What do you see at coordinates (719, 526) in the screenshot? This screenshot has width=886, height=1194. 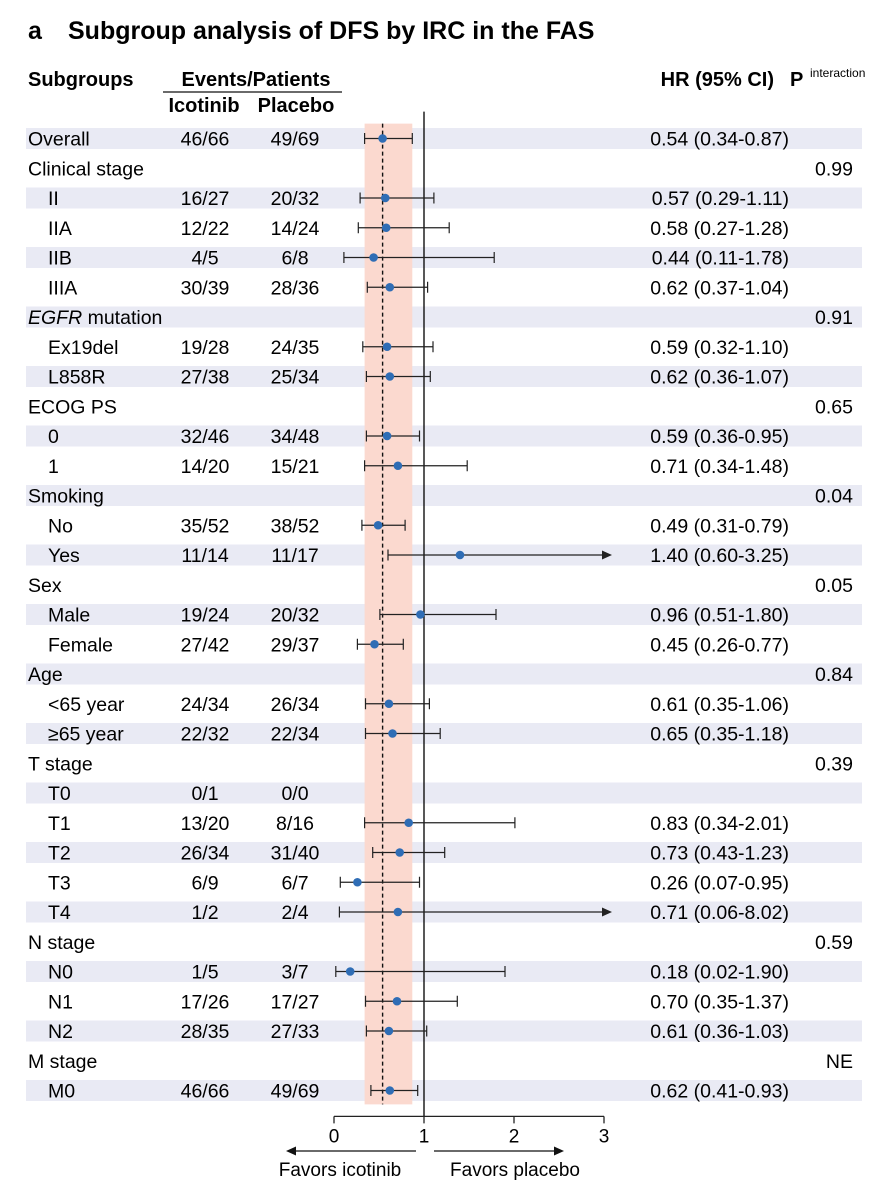 I see `hr-ci-text: 0.49 (0.31-0.79)` at bounding box center [719, 526].